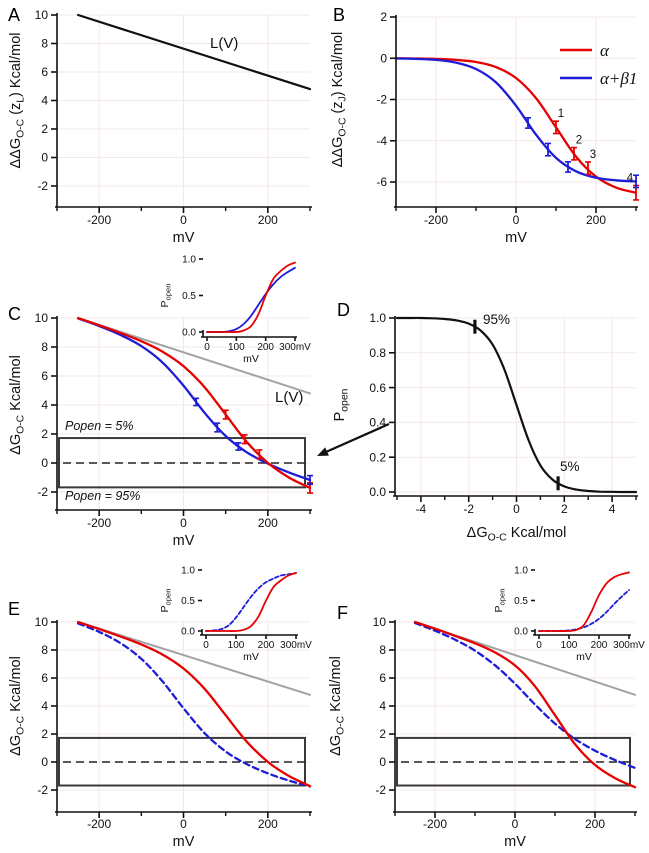 This screenshot has height=853, width=649. I want to click on arrowhead-icon, so click(323, 451).